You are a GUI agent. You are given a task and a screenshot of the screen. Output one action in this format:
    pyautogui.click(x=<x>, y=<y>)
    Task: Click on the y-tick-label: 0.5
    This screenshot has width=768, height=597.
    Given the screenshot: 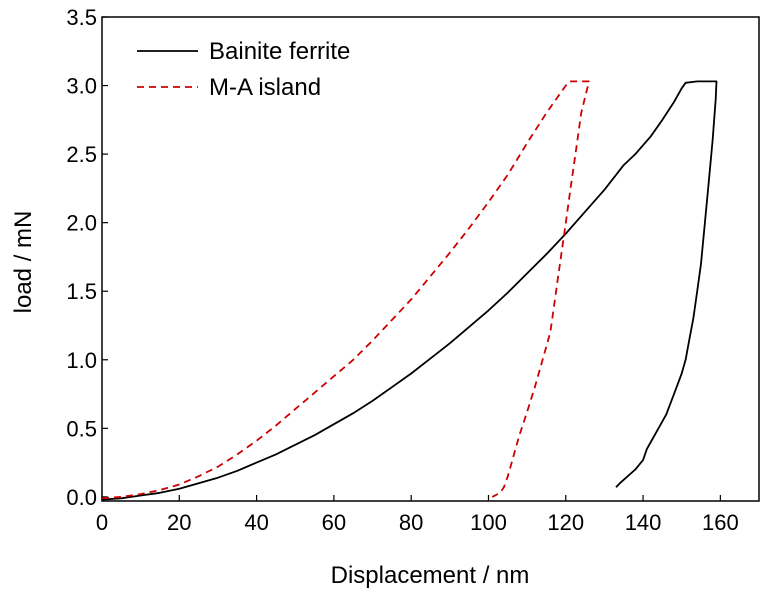 What is the action you would take?
    pyautogui.click(x=81, y=428)
    